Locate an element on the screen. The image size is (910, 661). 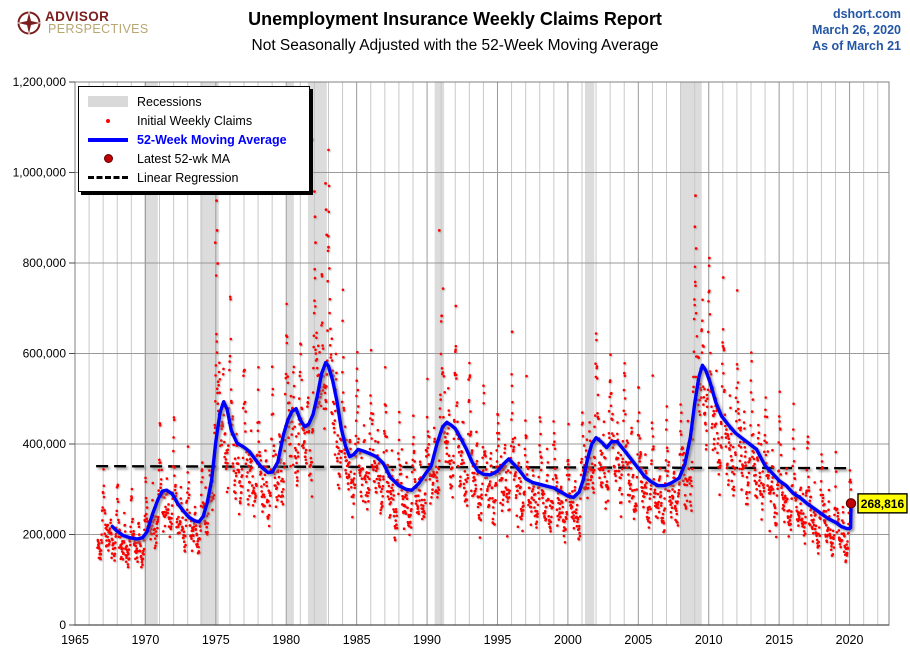
compass-star-icon is located at coordinates (29, 23).